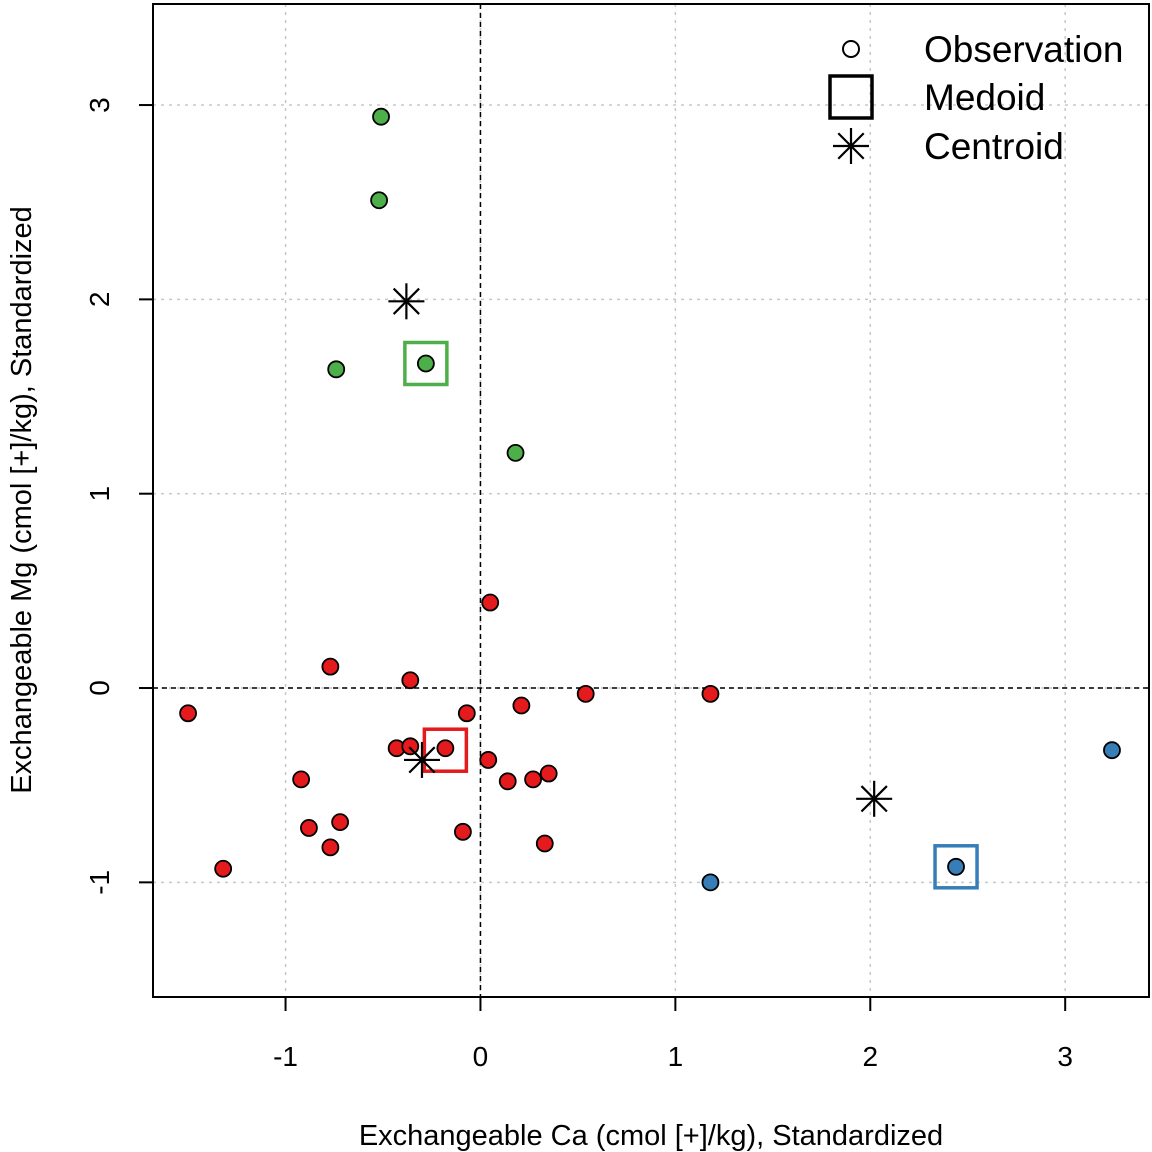  What do you see at coordinates (99, 688) in the screenshot?
I see `y-tick-label: 0` at bounding box center [99, 688].